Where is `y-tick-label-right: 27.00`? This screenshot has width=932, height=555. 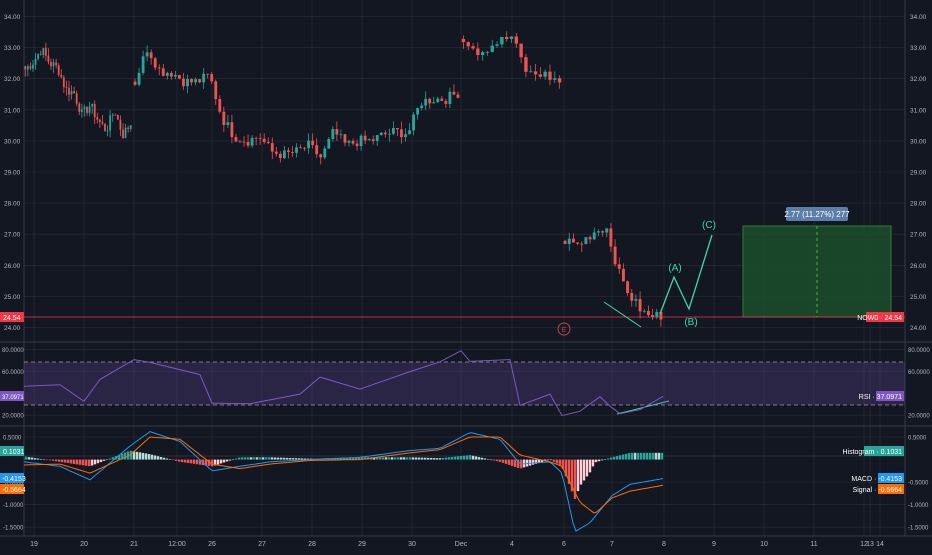 y-tick-label-right: 27.00 is located at coordinates (918, 235).